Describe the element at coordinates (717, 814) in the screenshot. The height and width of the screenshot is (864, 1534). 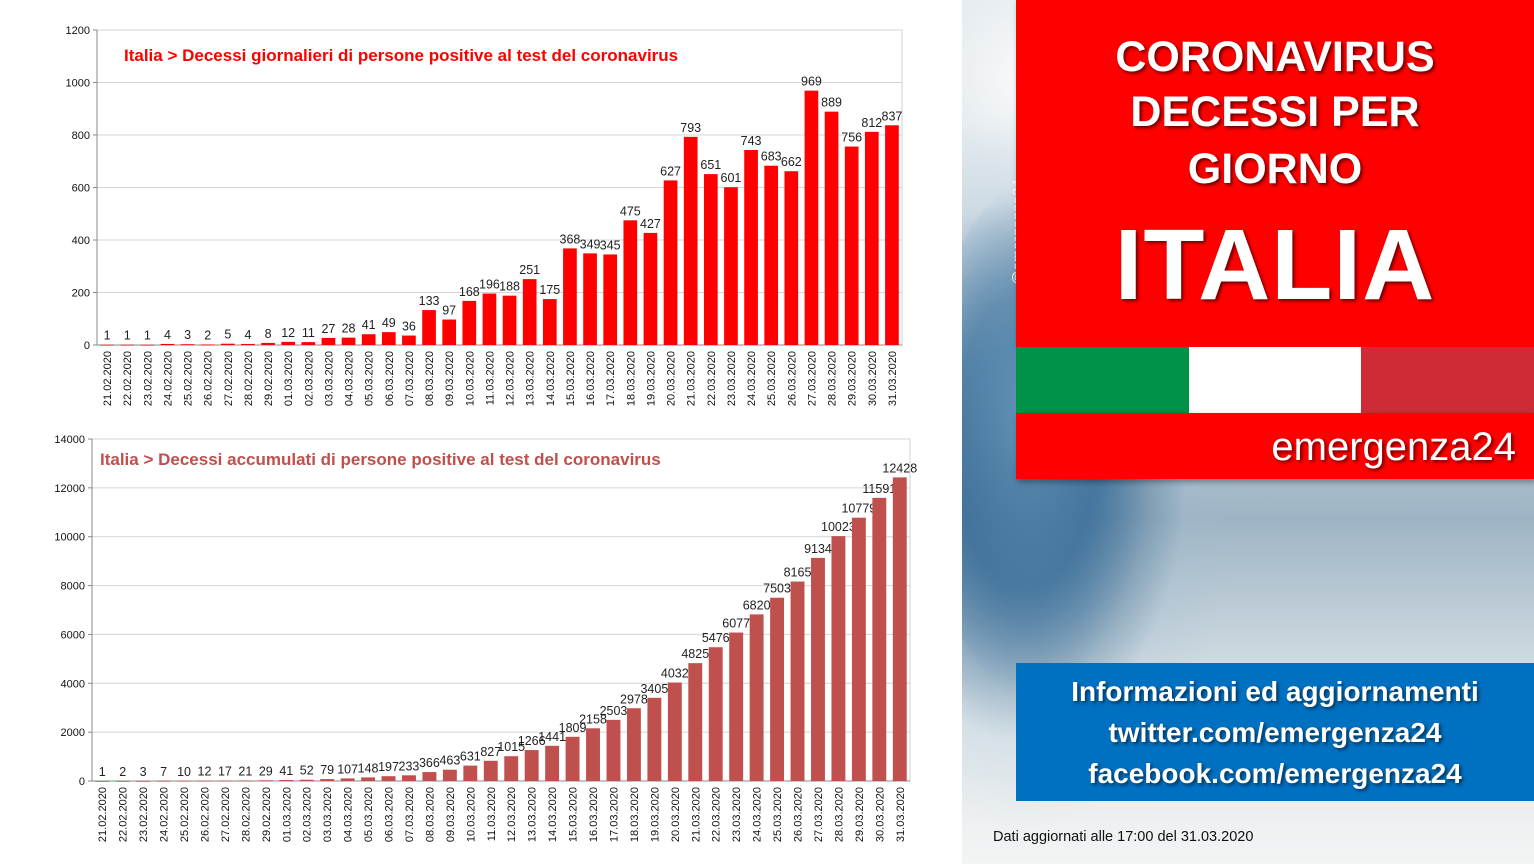
I see `cumulative-category-label: 22.03.2020` at that location.